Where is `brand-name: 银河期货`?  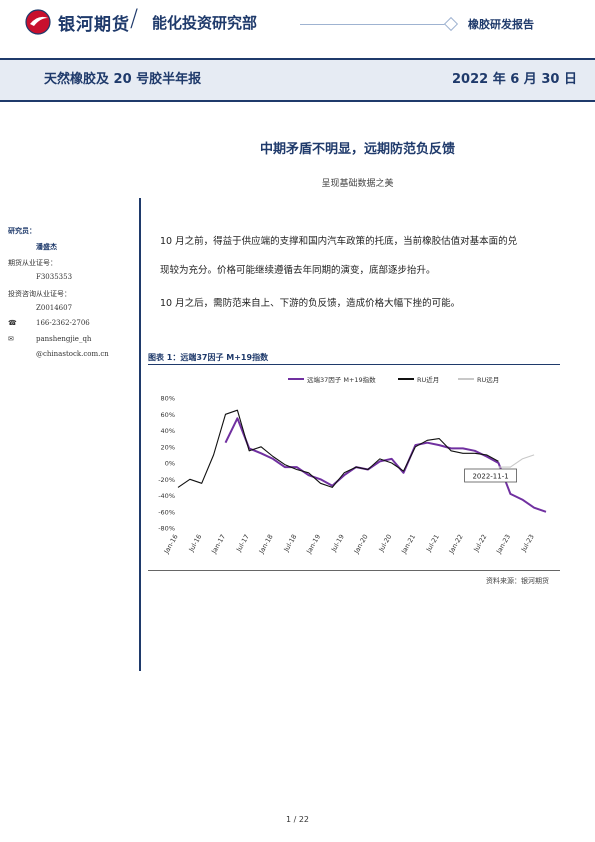 brand-name: 银河期货 is located at coordinates (94, 25).